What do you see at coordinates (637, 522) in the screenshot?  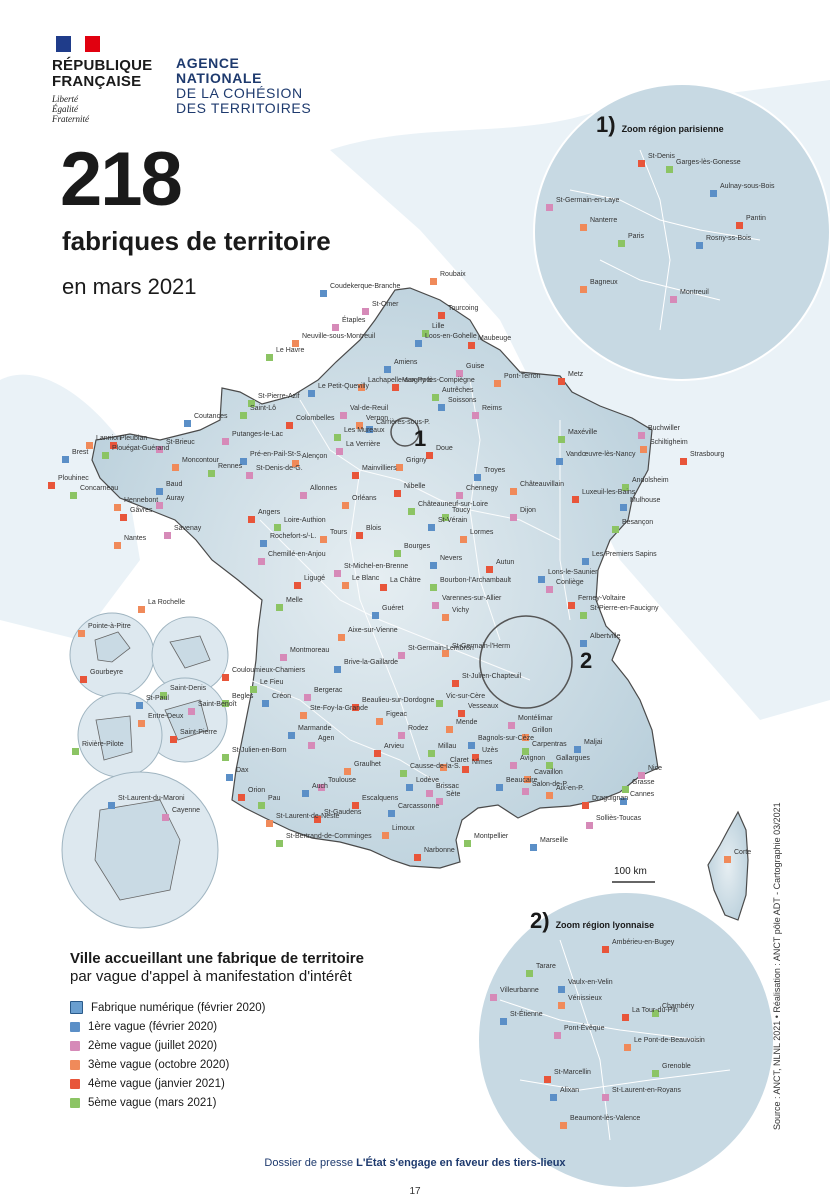 I see `city-label: Besançon` at bounding box center [637, 522].